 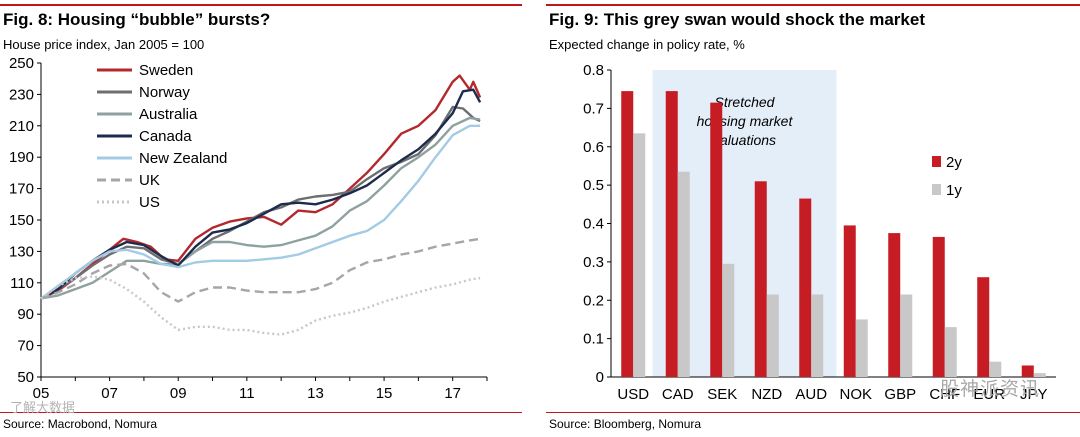 What do you see at coordinates (744, 140) in the screenshot?
I see `annotation-text: valuations` at bounding box center [744, 140].